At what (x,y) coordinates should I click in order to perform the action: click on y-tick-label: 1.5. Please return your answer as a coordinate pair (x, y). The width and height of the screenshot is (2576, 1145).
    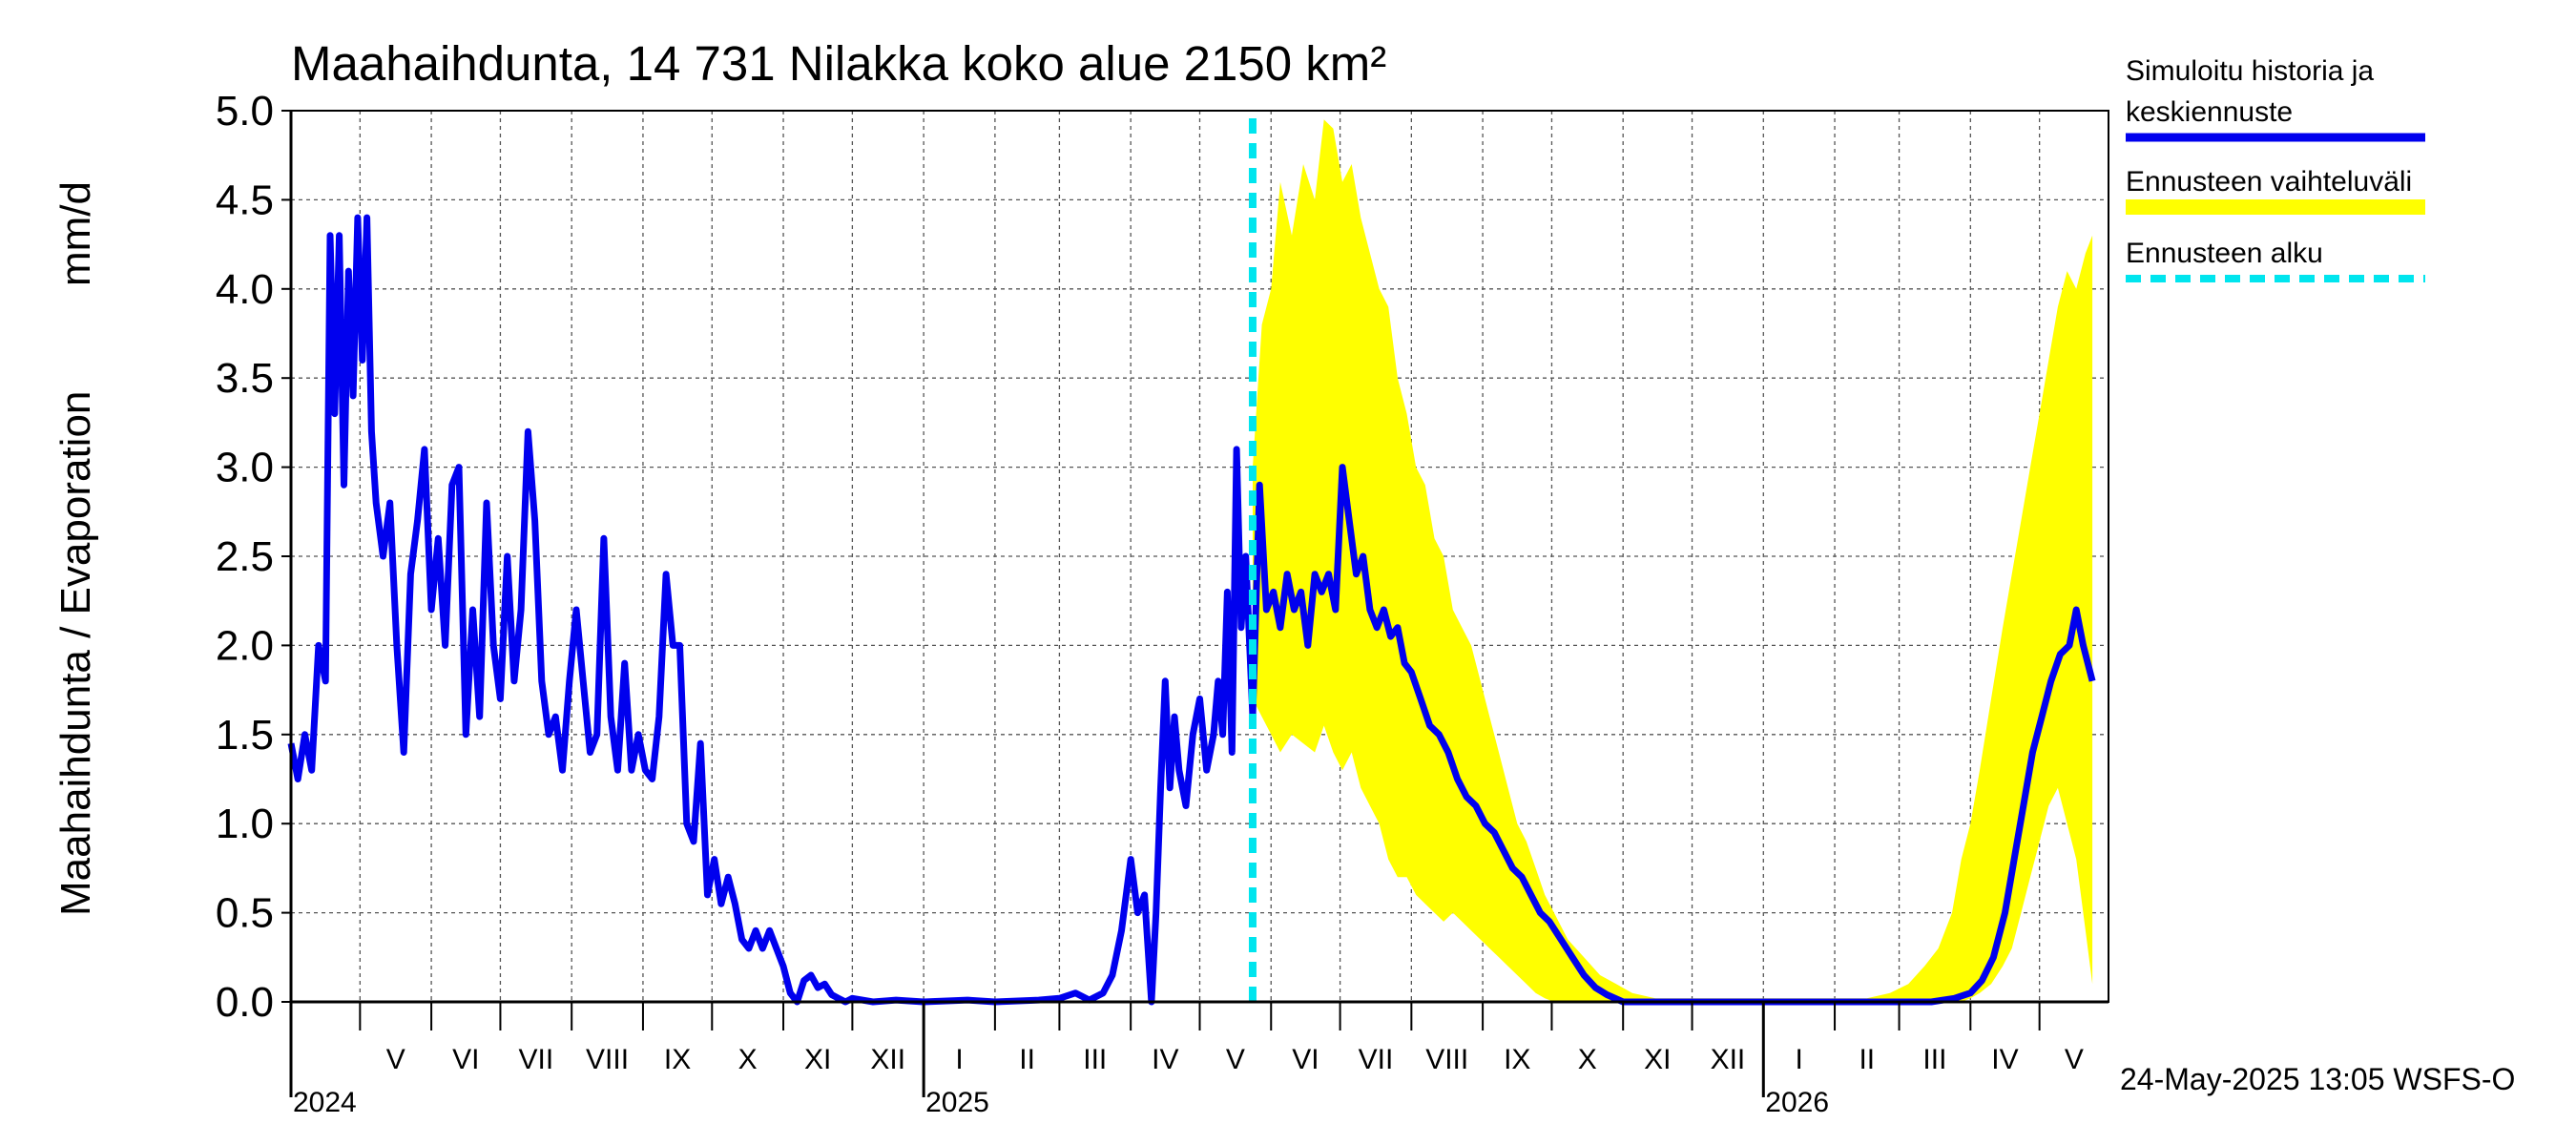
    Looking at the image, I should click on (245, 735).